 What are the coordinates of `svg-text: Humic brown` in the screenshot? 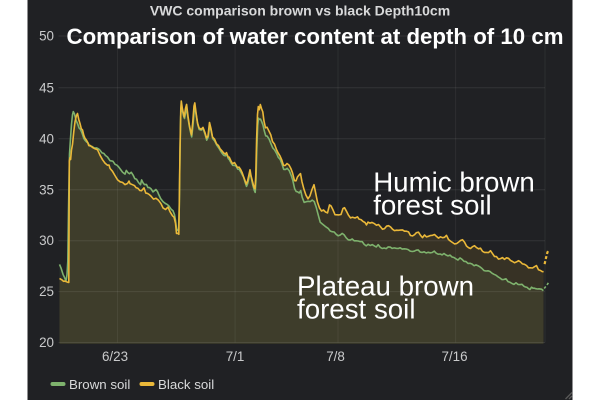 It's located at (454, 181).